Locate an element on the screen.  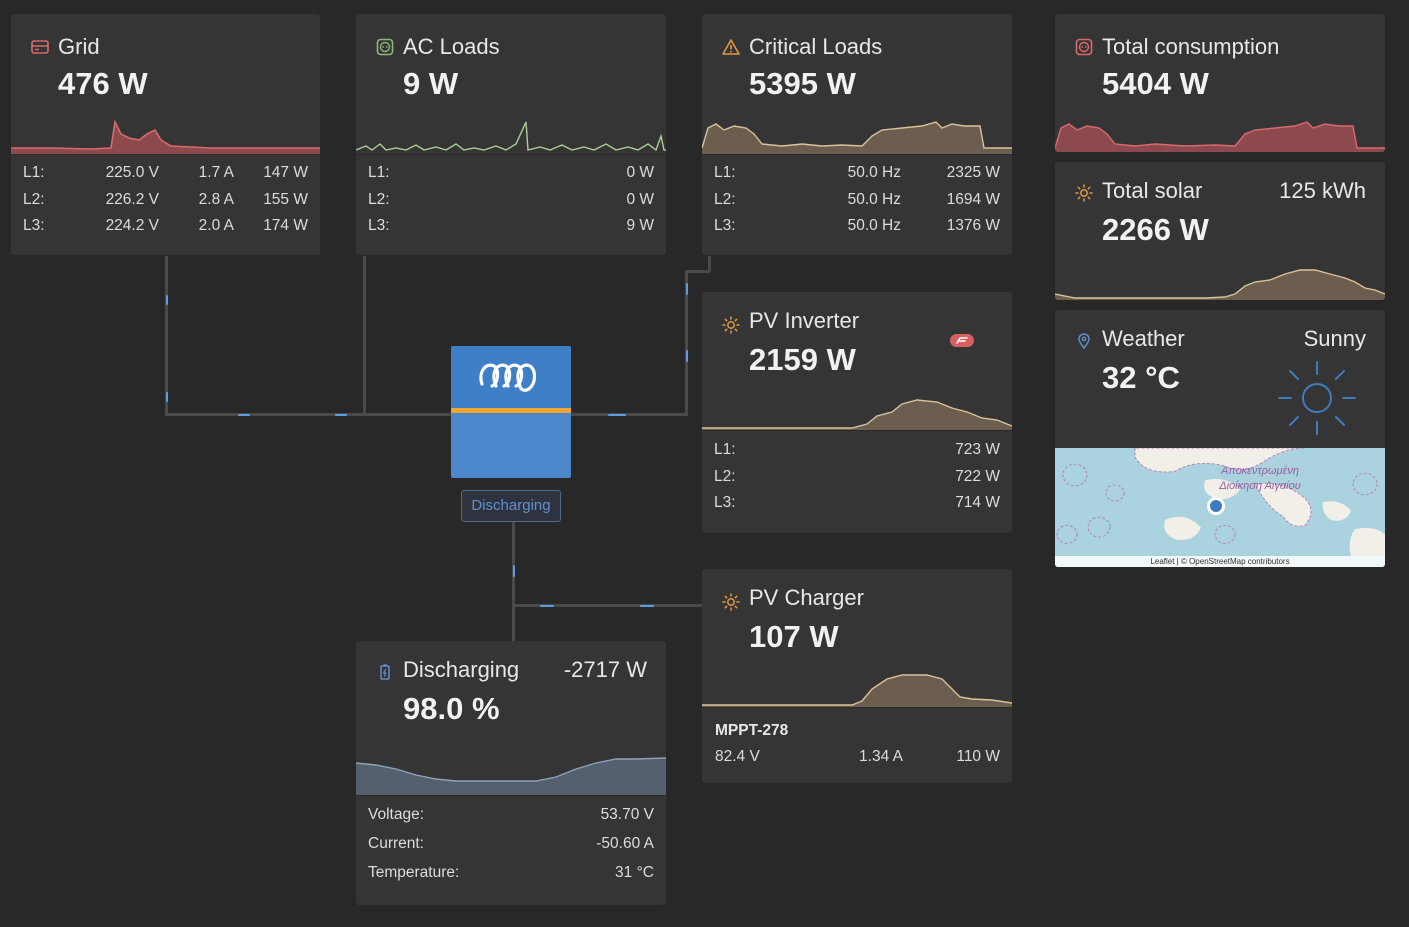
grid-row-l1: L1: 225.0 V 1.7 A 147 W is located at coordinates (165, 177).